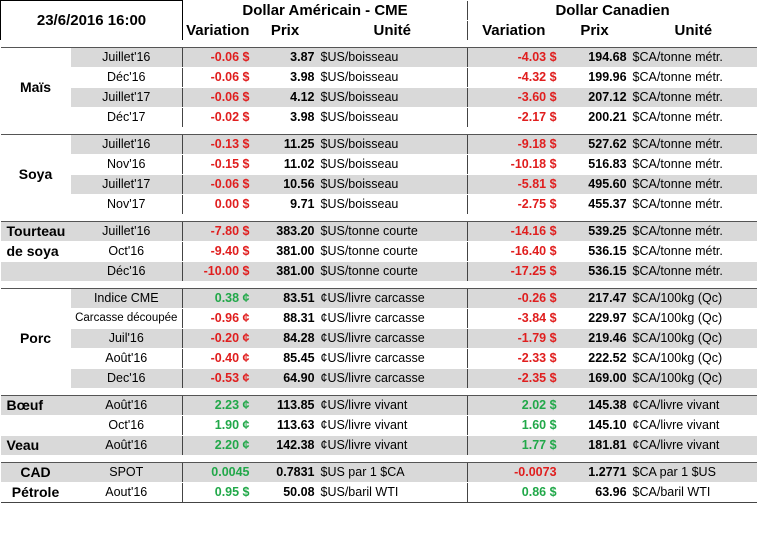 The width and height of the screenshot is (757, 535). I want to click on ca-variation-cell: 0.86 $, so click(513, 492).